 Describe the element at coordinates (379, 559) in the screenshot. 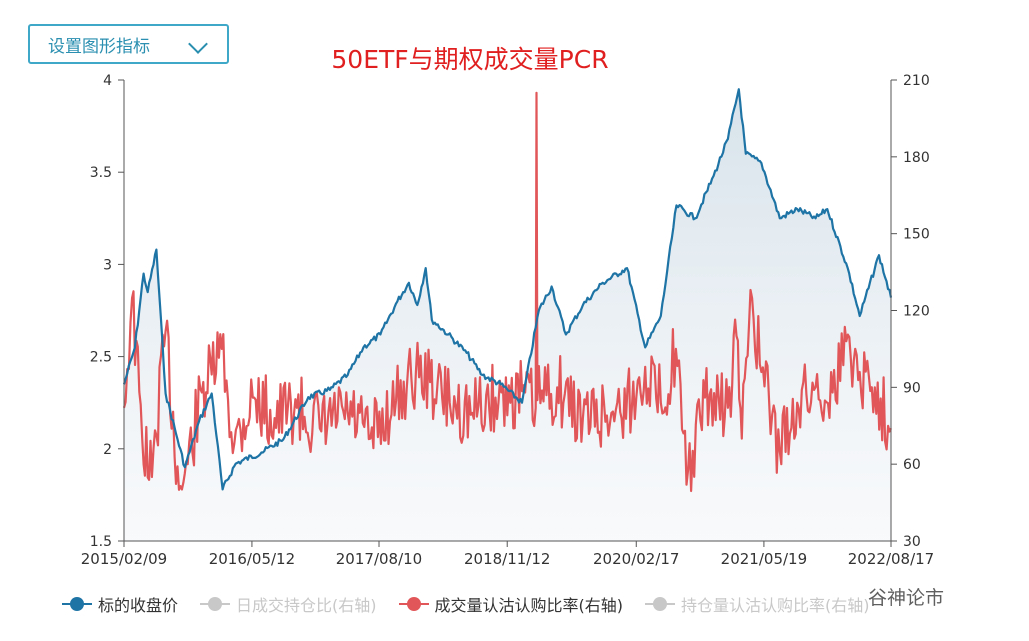

I see `x-tick-label: 2017/08/10` at that location.